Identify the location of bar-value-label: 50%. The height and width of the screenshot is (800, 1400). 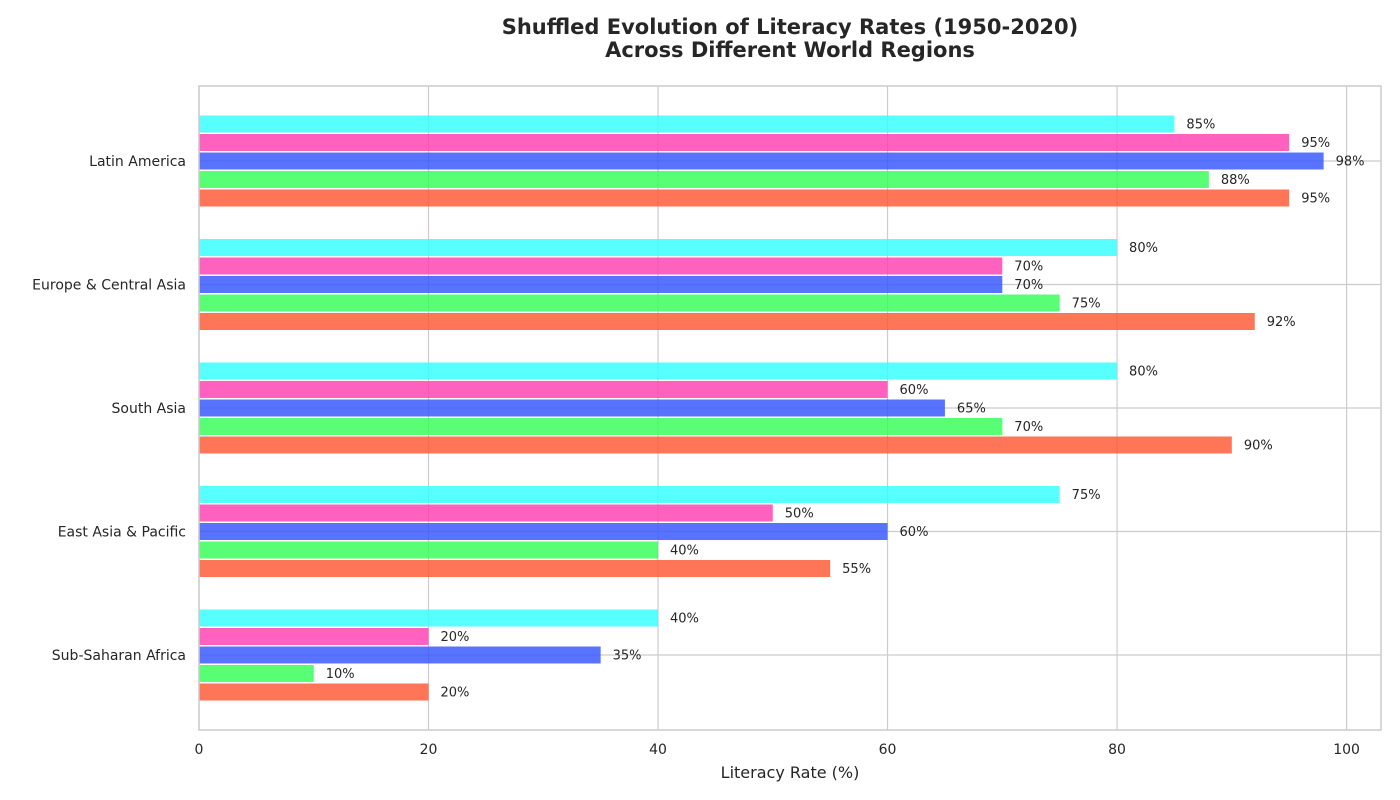
(799, 514).